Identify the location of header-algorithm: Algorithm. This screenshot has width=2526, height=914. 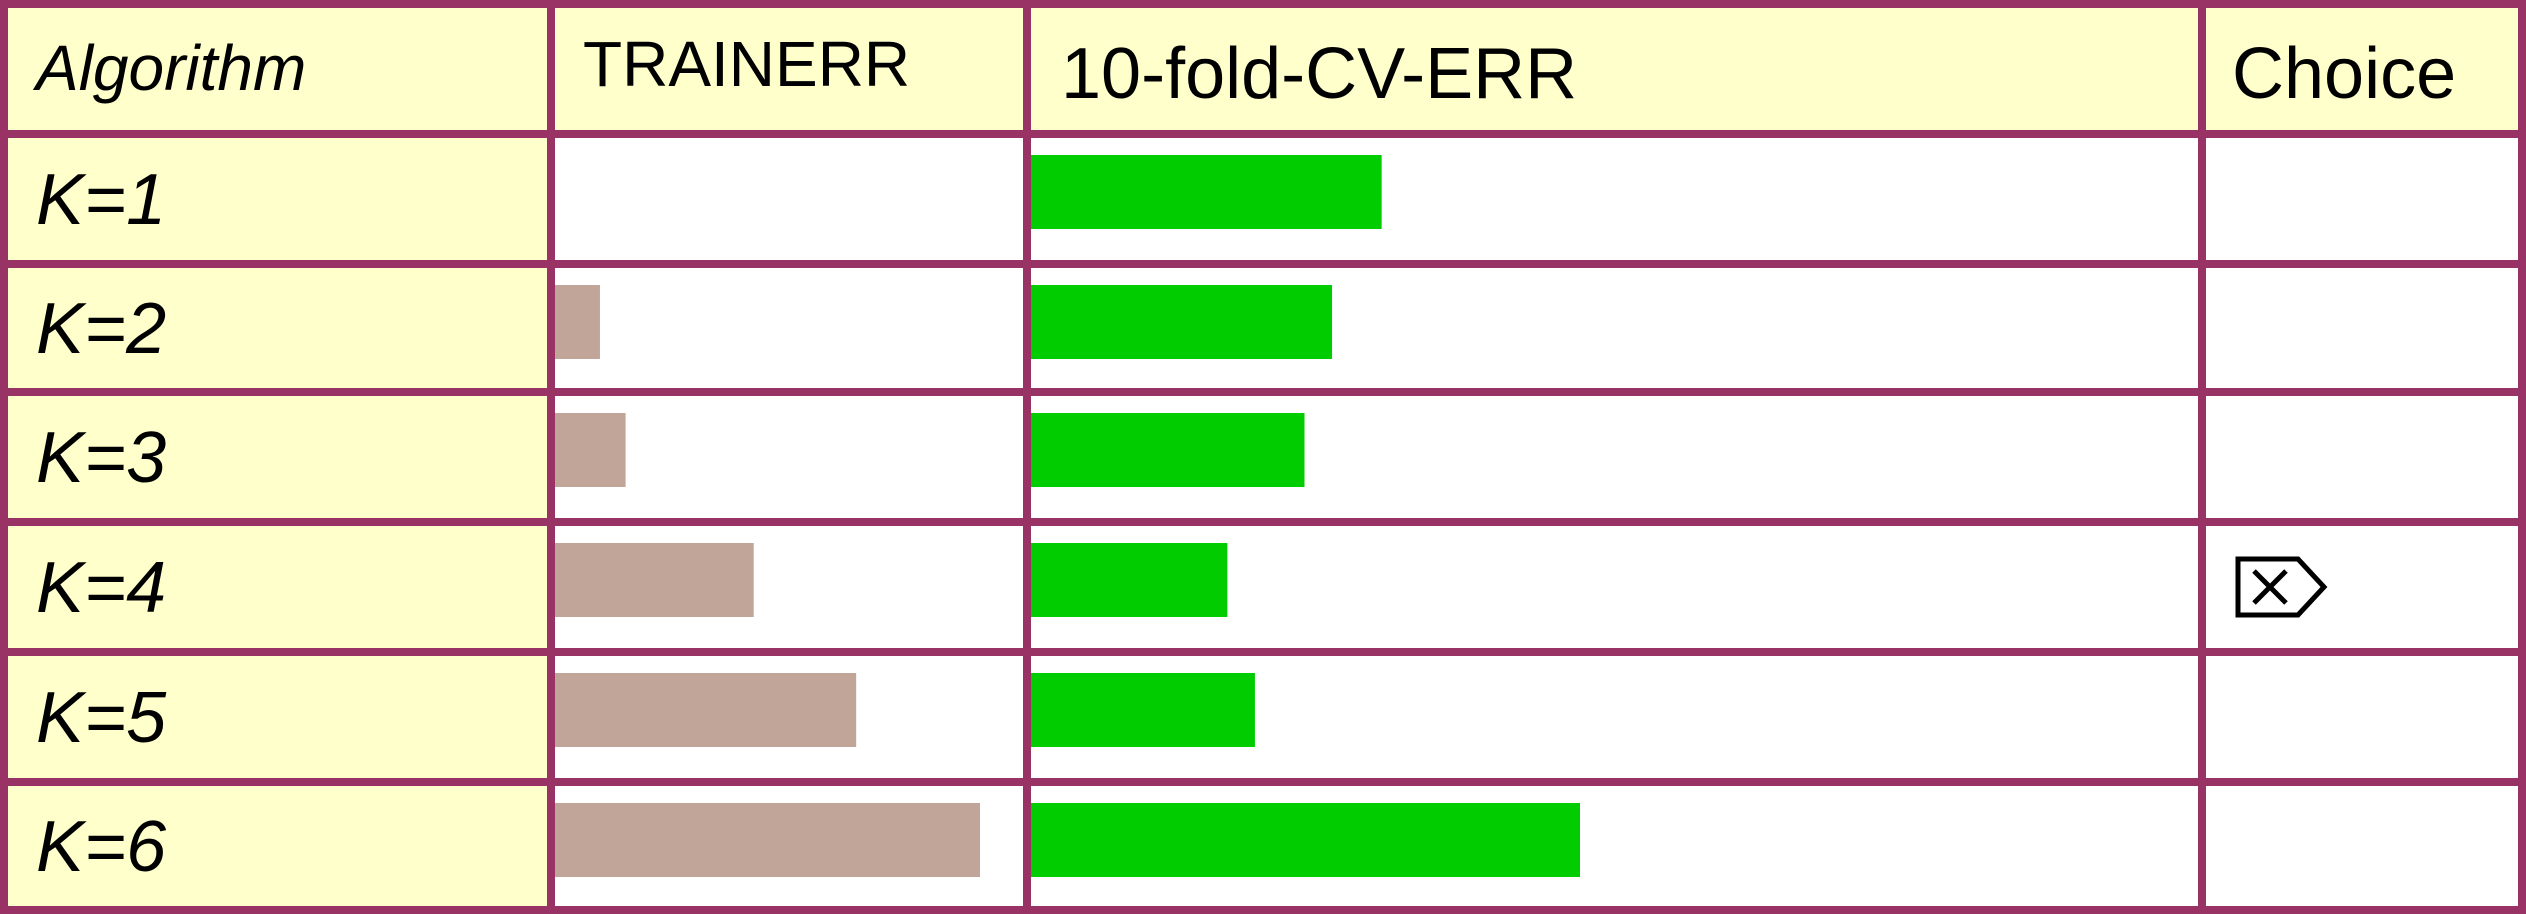
(169, 68).